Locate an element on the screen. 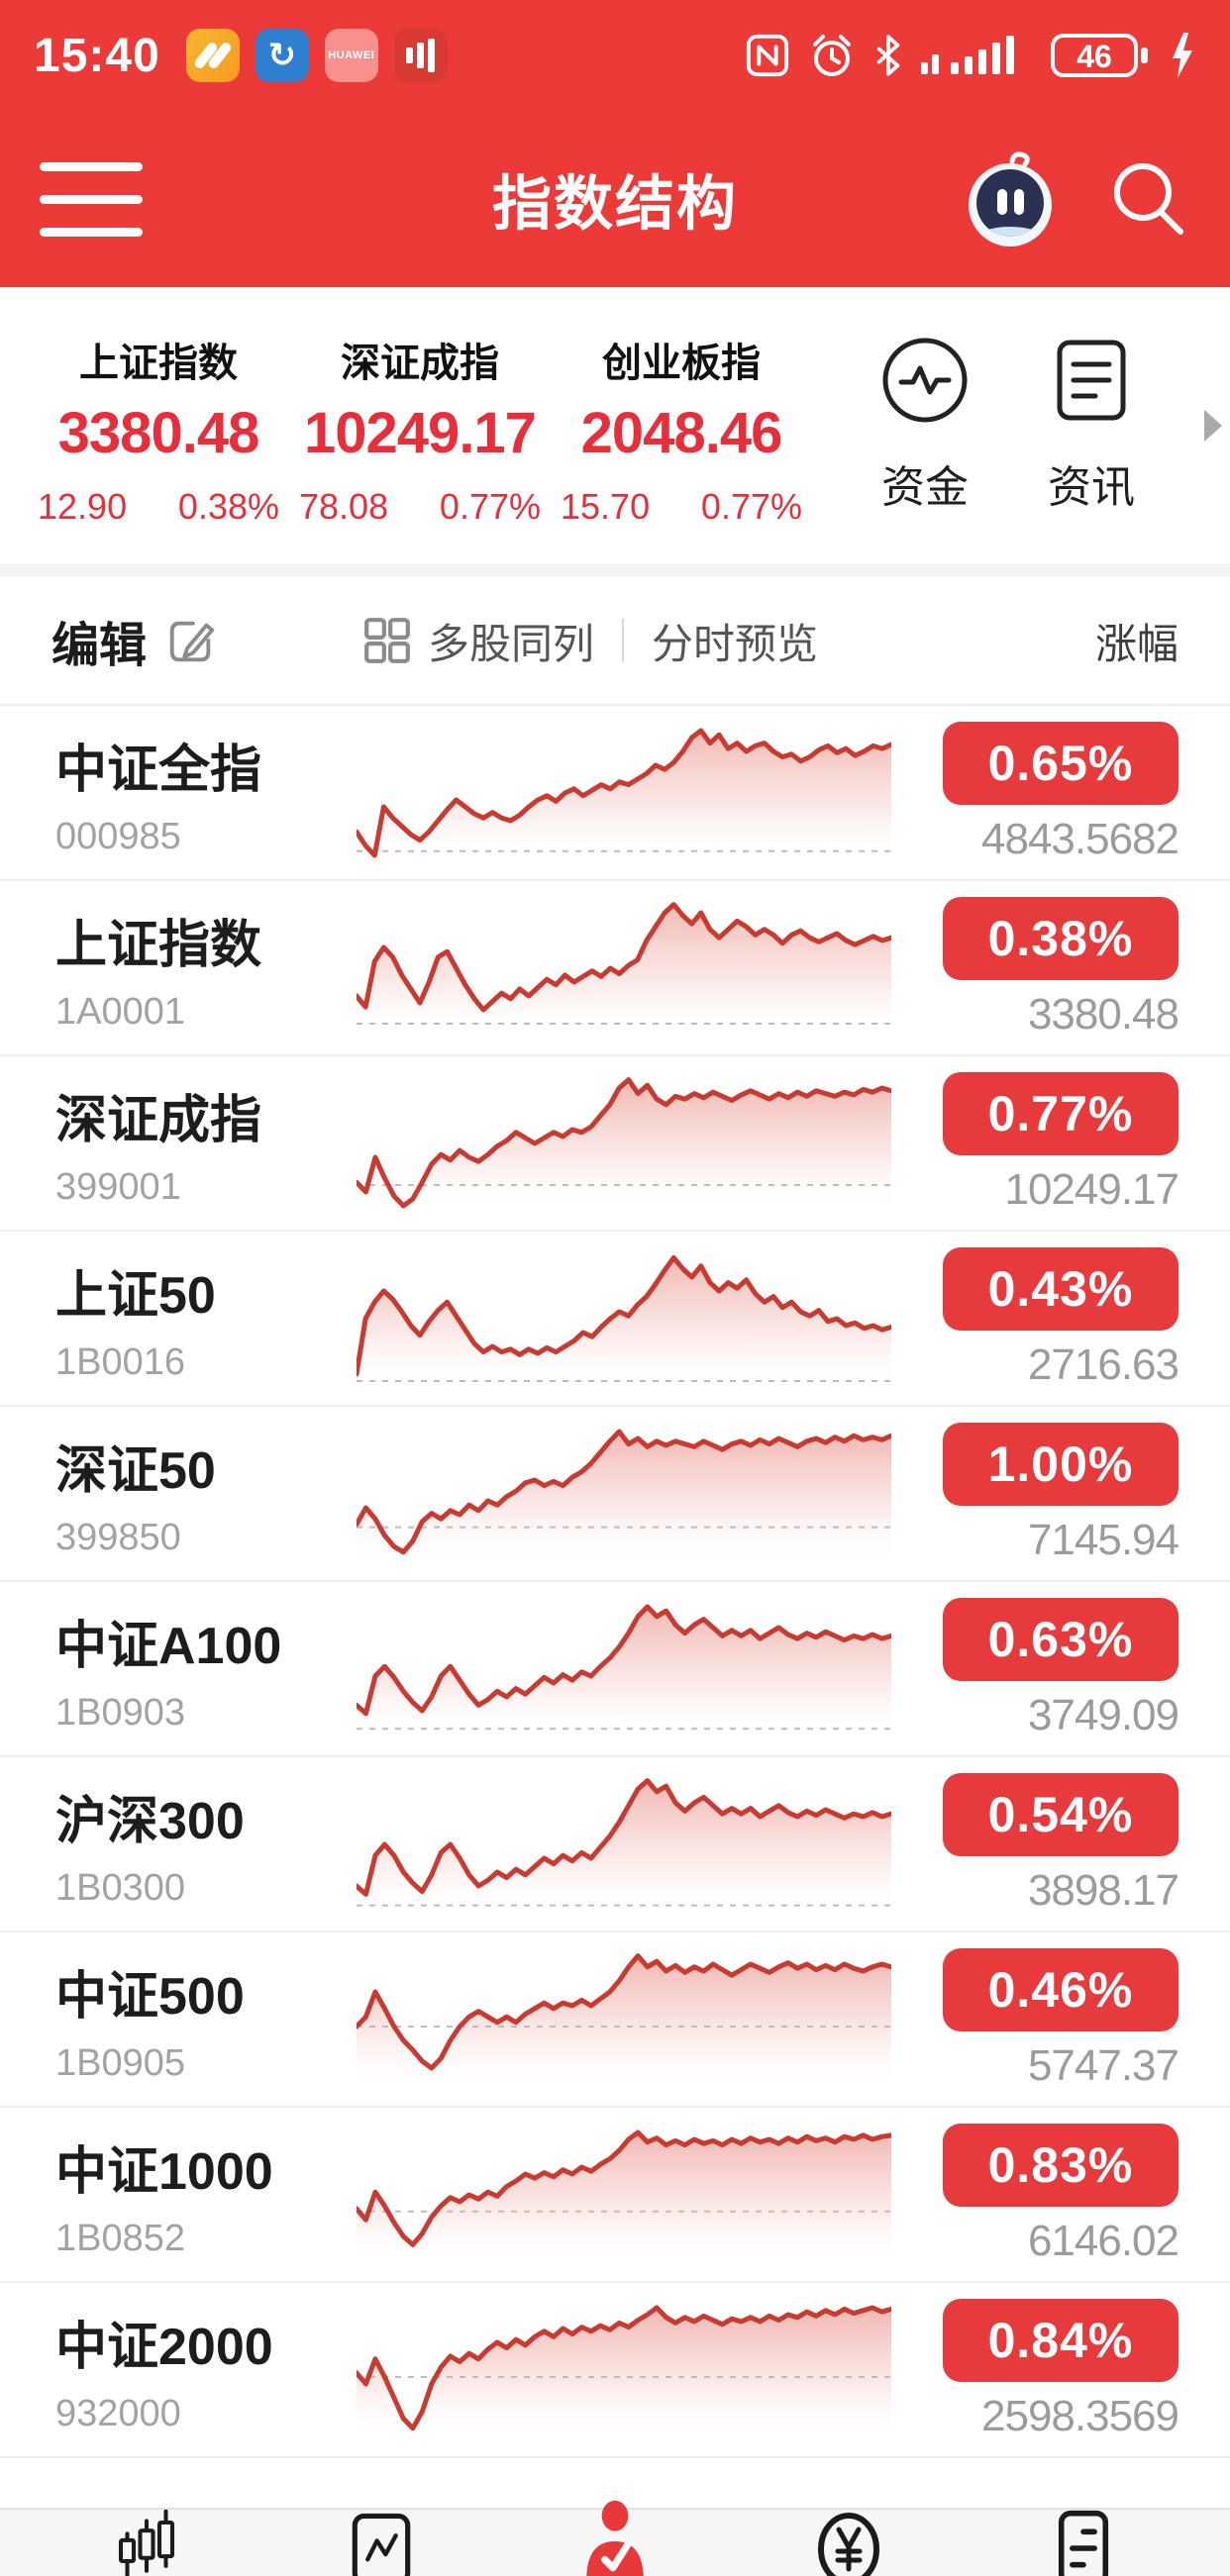  change-percent-badge: 1.00% is located at coordinates (1061, 1464).